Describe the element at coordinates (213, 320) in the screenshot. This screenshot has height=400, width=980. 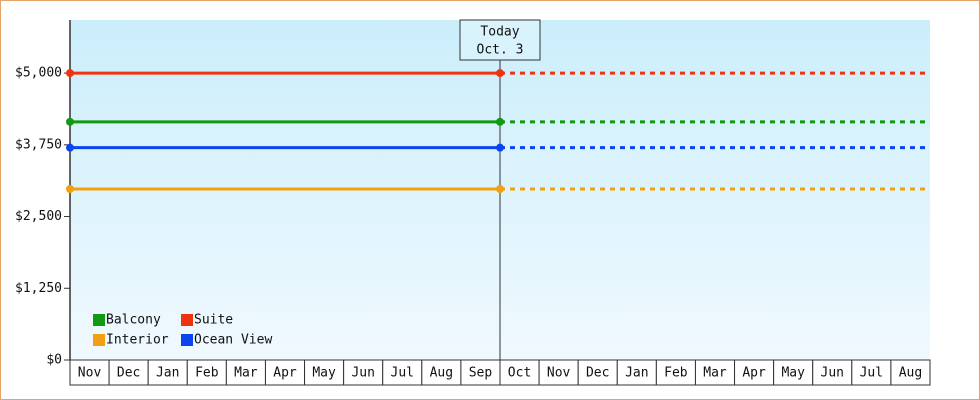
I see `legend-label: Suite` at that location.